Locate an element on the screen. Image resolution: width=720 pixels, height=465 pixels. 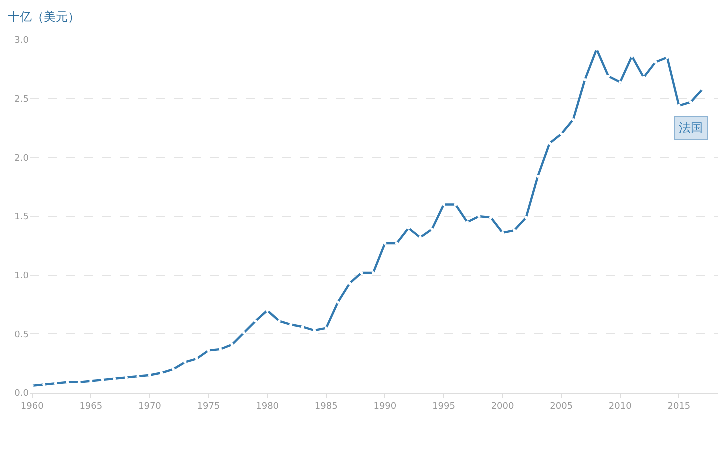
y-tick-label: 2.5 is located at coordinates (21, 99).